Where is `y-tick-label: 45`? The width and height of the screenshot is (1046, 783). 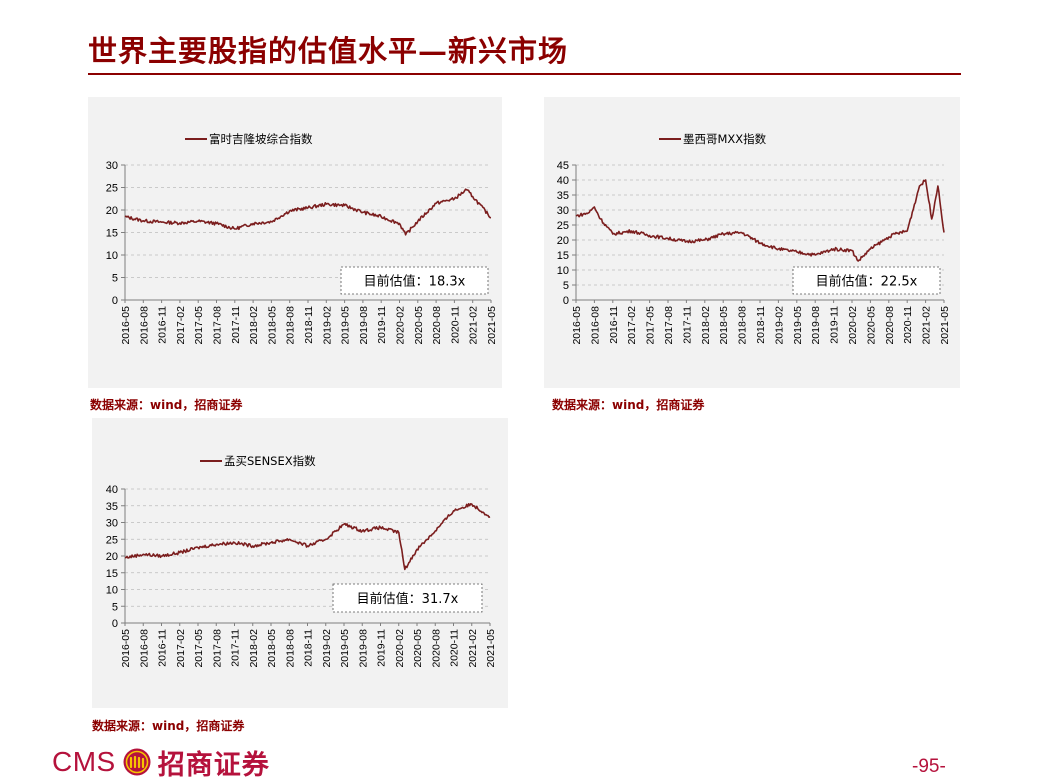 y-tick-label: 45 is located at coordinates (563, 166).